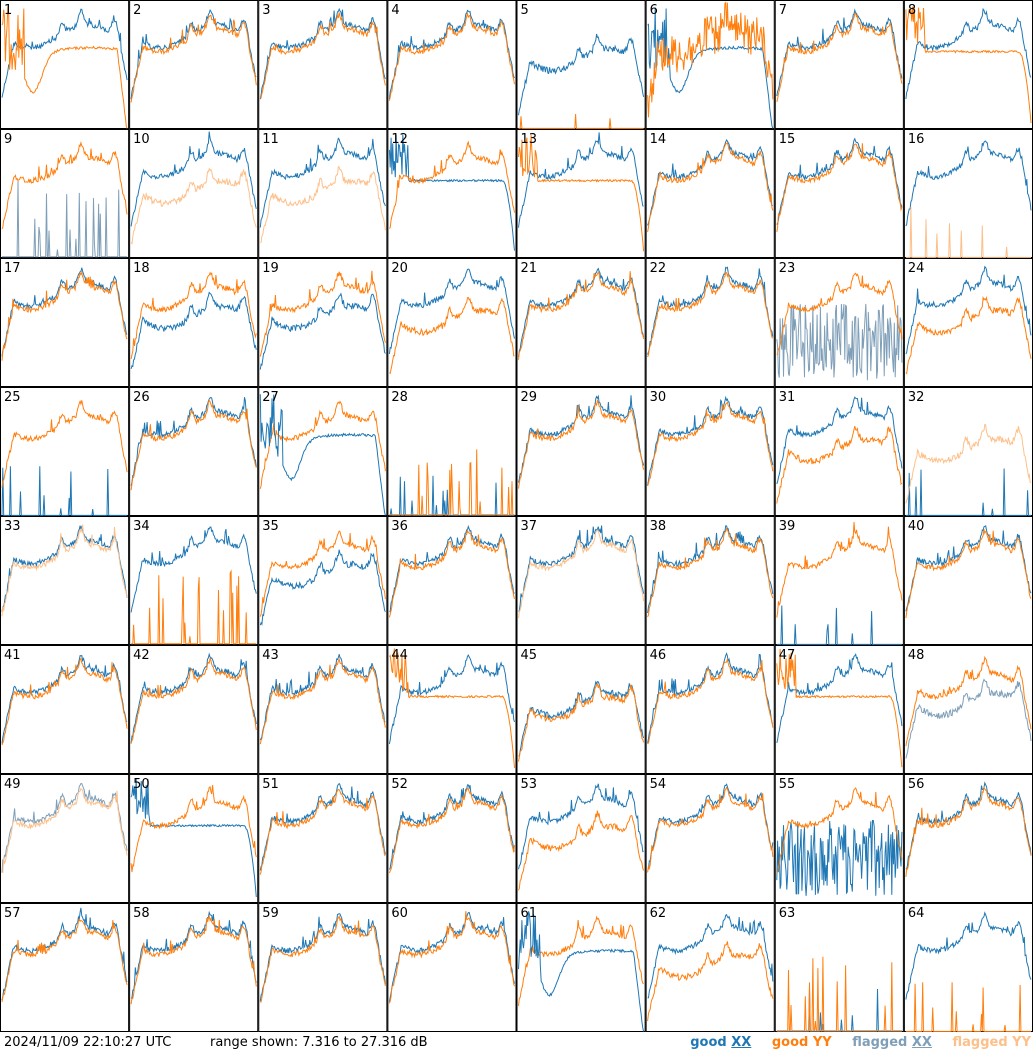 The image size is (1033, 1053). What do you see at coordinates (399, 784) in the screenshot?
I see `panel-label-52: 52` at bounding box center [399, 784].